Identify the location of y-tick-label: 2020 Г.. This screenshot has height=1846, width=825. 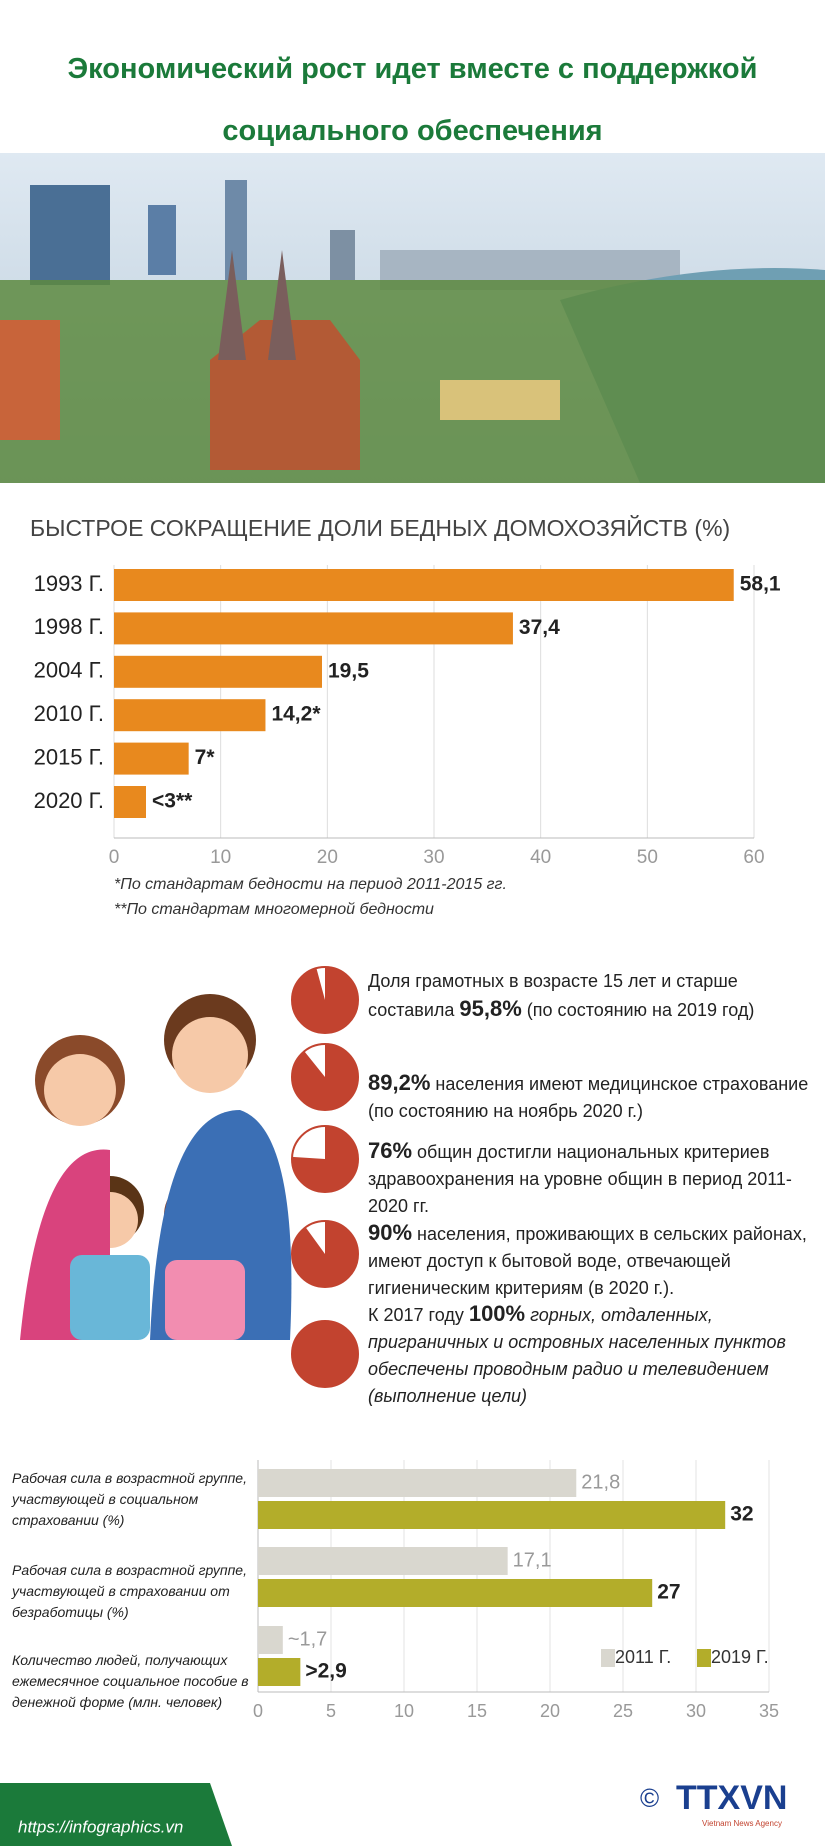
(69, 800).